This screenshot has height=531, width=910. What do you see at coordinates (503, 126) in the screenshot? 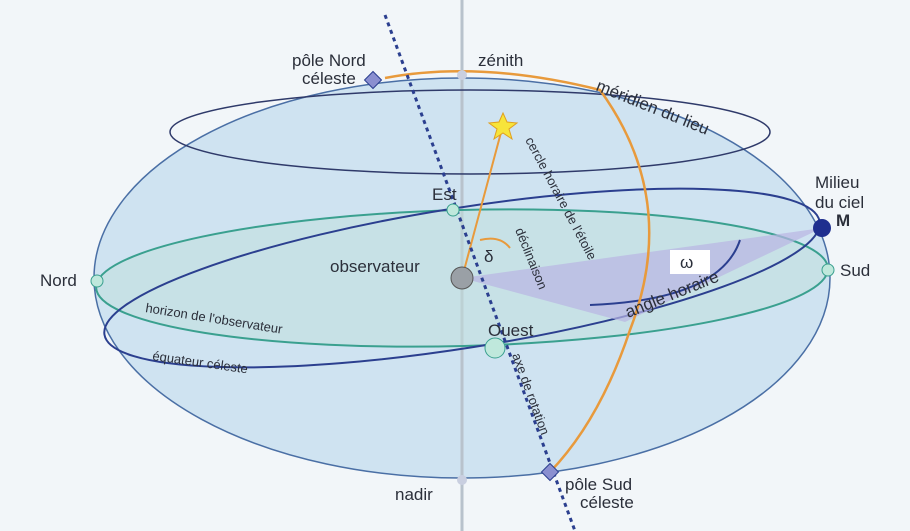
I see `star` at bounding box center [503, 126].